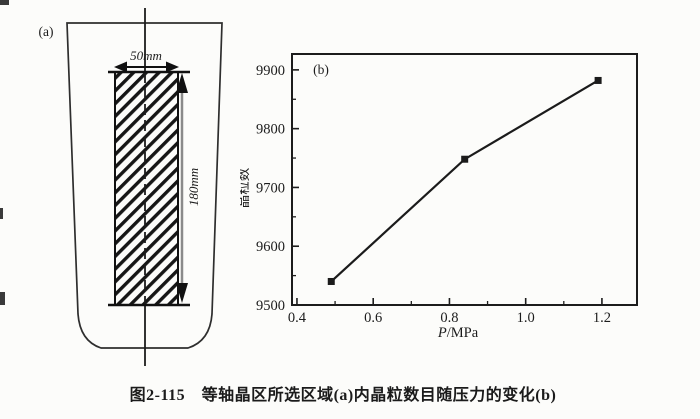  Describe the element at coordinates (146, 55) in the screenshot. I see `width-dimension-label: 50mm` at that location.